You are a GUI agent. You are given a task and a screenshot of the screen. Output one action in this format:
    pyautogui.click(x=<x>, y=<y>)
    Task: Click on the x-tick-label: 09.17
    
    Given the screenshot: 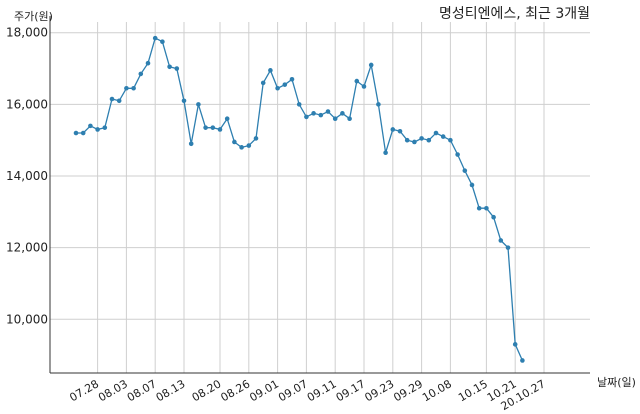 What is the action you would take?
    pyautogui.click(x=351, y=390)
    